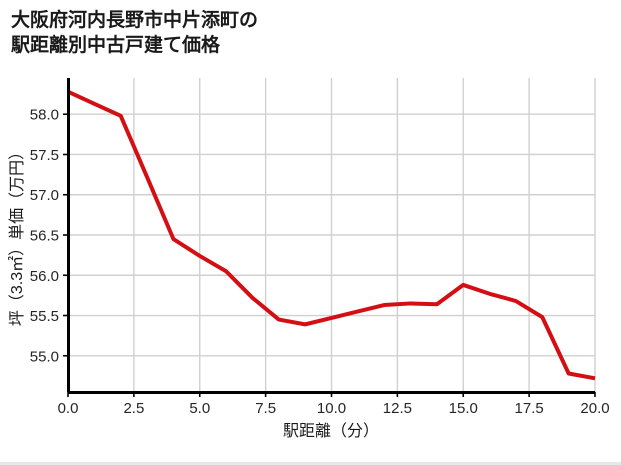 This screenshot has width=621, height=465. Describe the element at coordinates (17, 235) in the screenshot. I see `y-axis-title: 坪（3.3㎡）単価（万円）` at that location.